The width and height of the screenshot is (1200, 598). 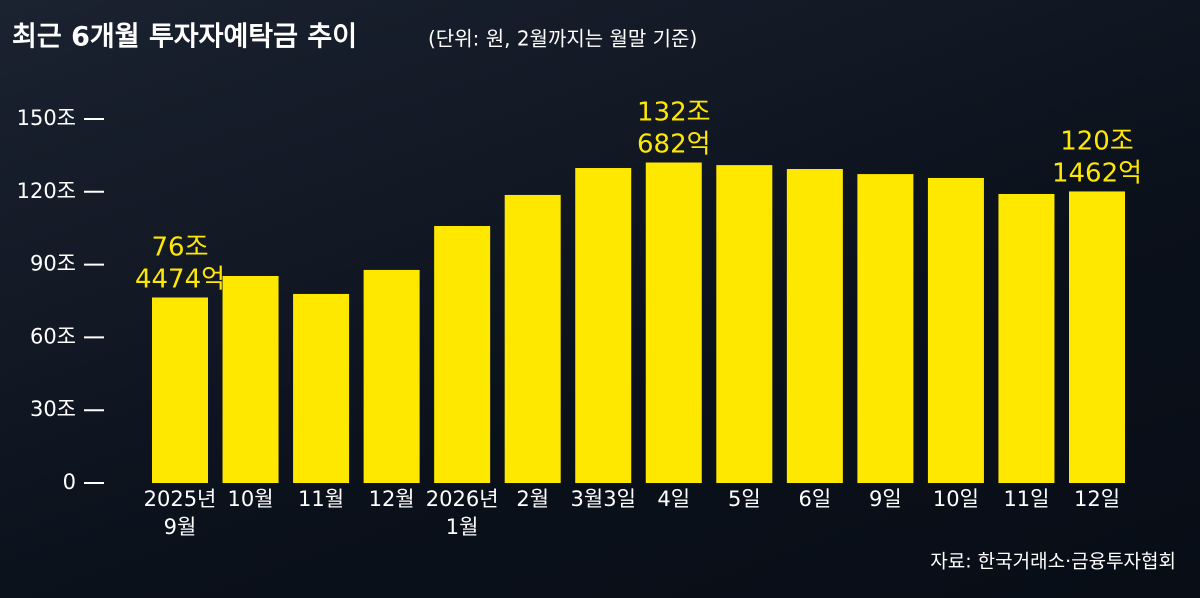 What do you see at coordinates (53, 336) in the screenshot?
I see `y-tick-label: 60조` at bounding box center [53, 336].